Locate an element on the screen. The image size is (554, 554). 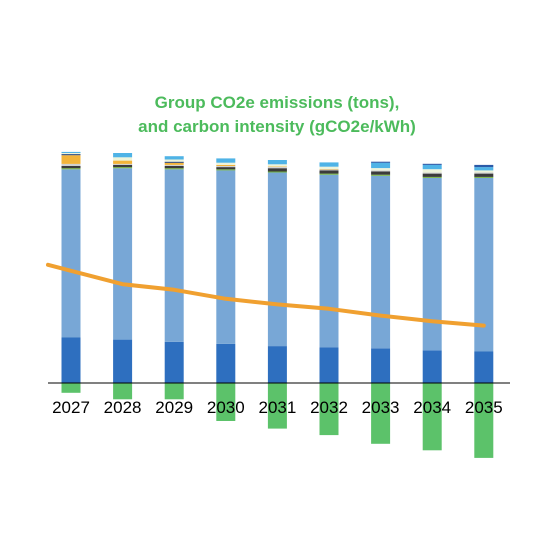
carbon-intensity-line is located at coordinates (266, 295).